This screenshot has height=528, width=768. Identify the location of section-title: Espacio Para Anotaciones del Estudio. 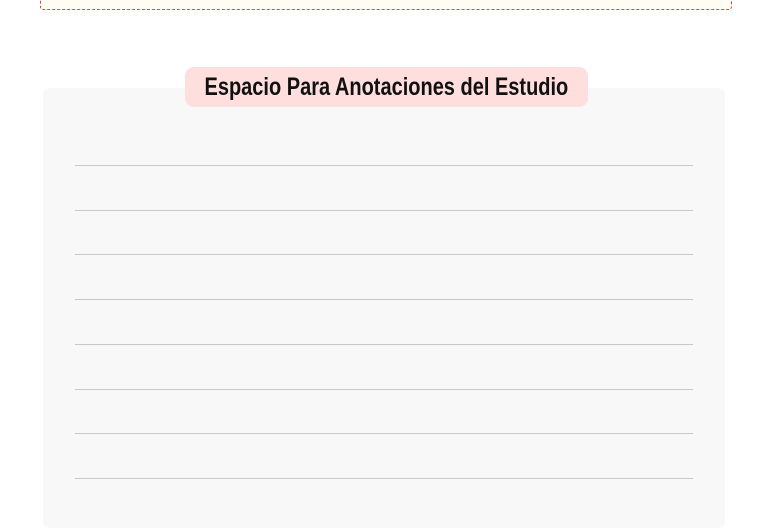
(386, 86).